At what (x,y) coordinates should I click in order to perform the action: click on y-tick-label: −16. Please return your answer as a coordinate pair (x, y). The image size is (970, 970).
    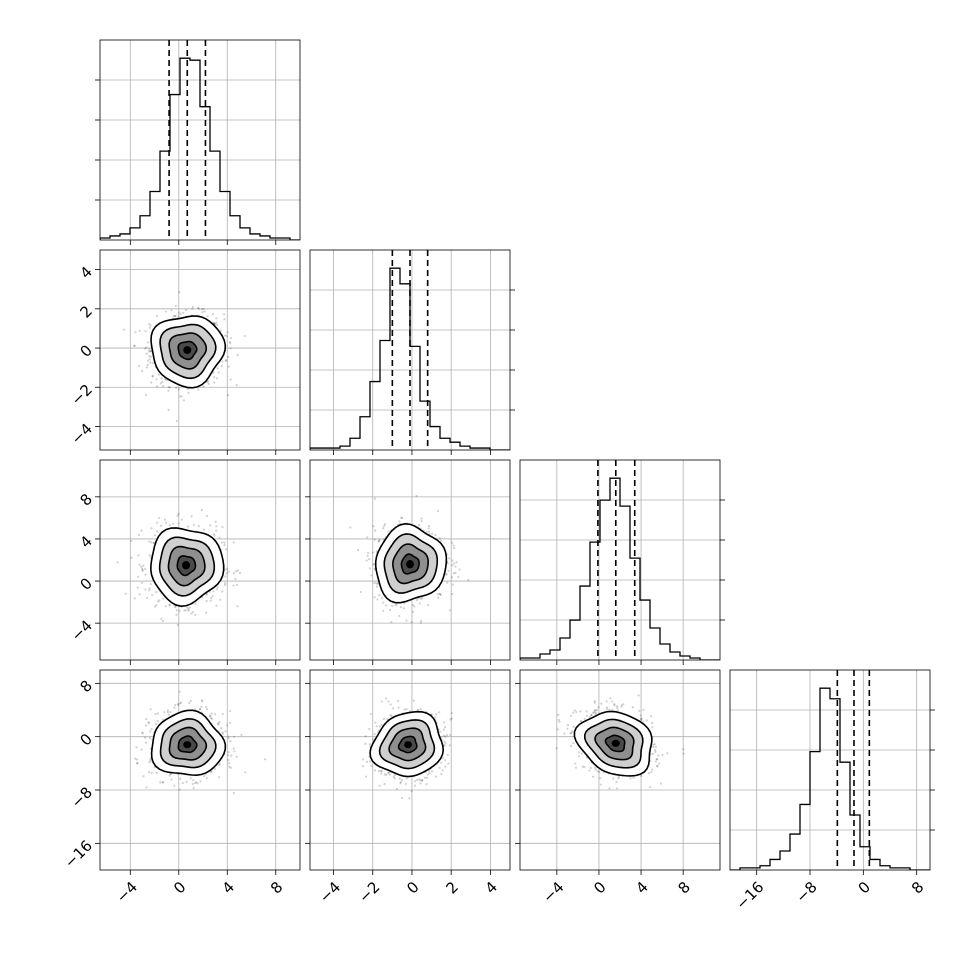
    Looking at the image, I should click on (78, 854).